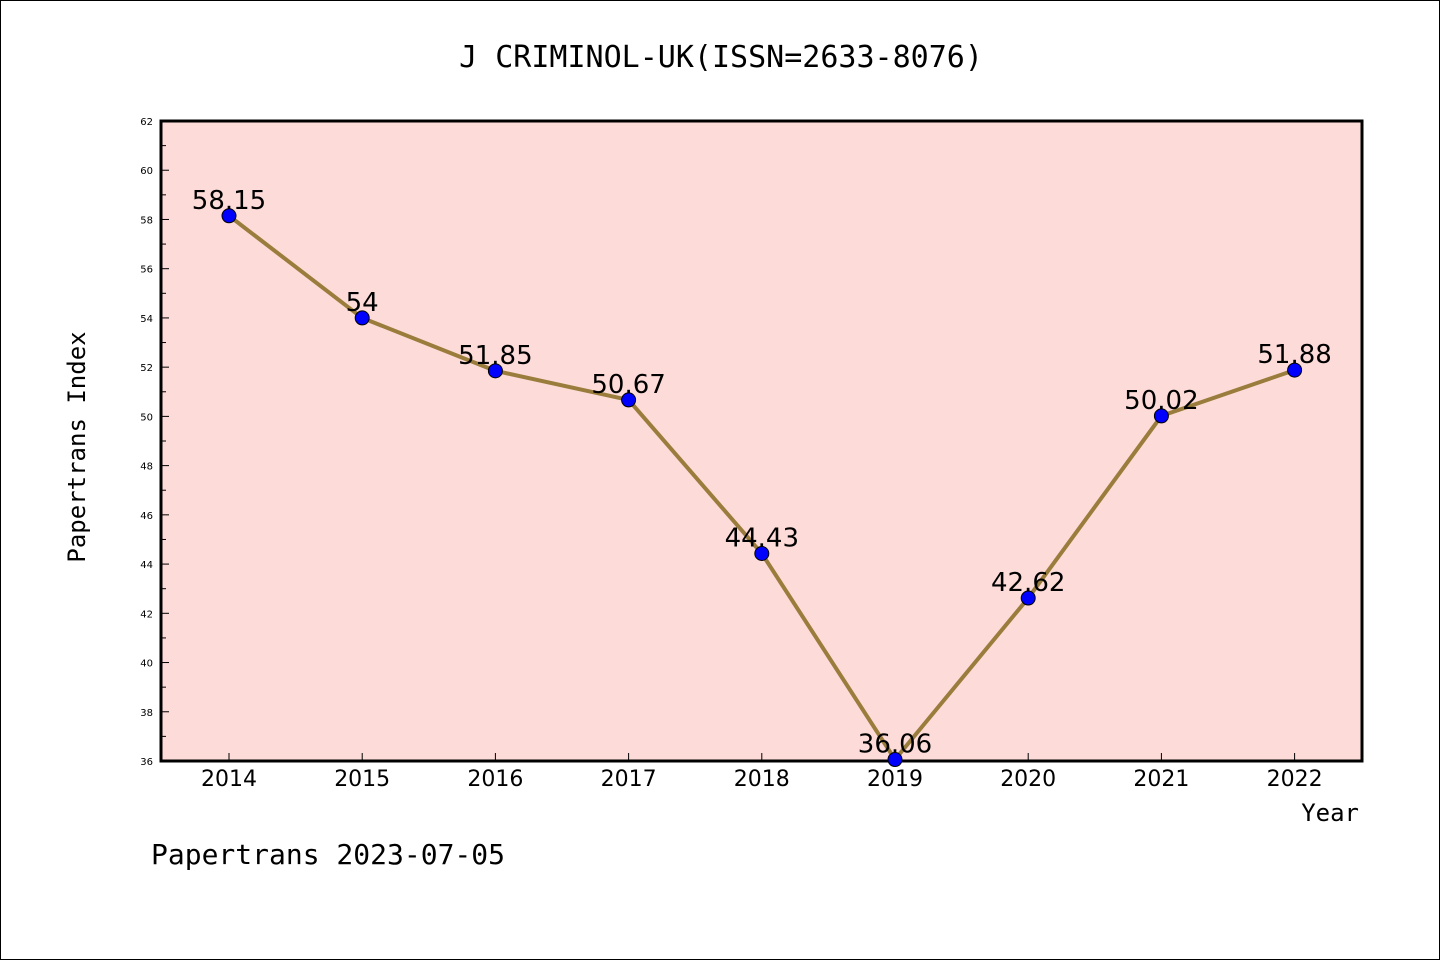 This screenshot has height=961, width=1440. What do you see at coordinates (146, 713) in the screenshot?
I see `y-tick-label: 38` at bounding box center [146, 713].